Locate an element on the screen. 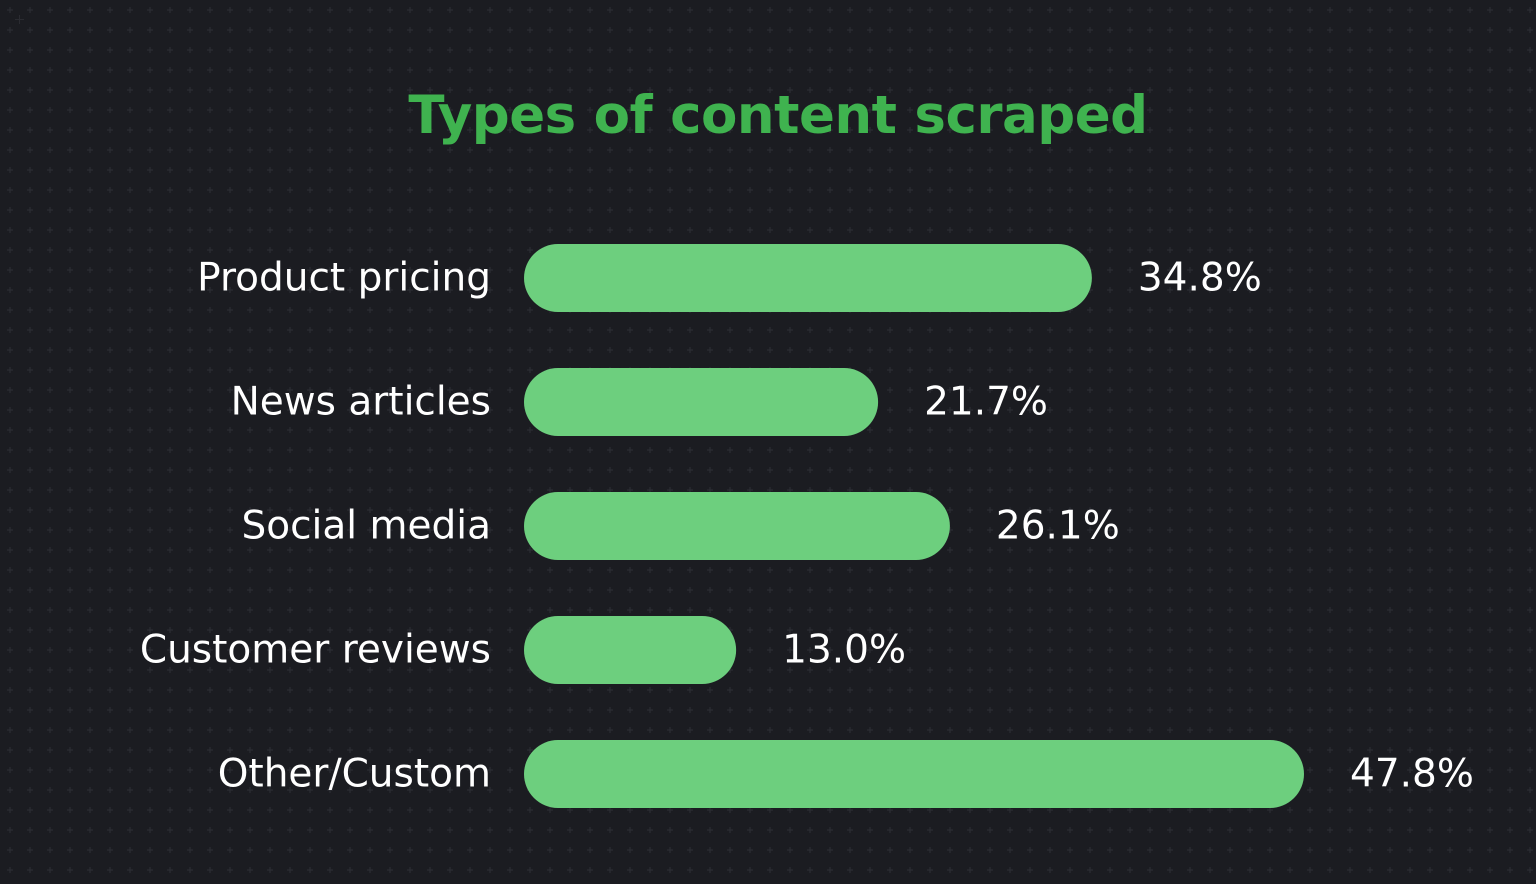  category-label: Social media is located at coordinates (366, 526).